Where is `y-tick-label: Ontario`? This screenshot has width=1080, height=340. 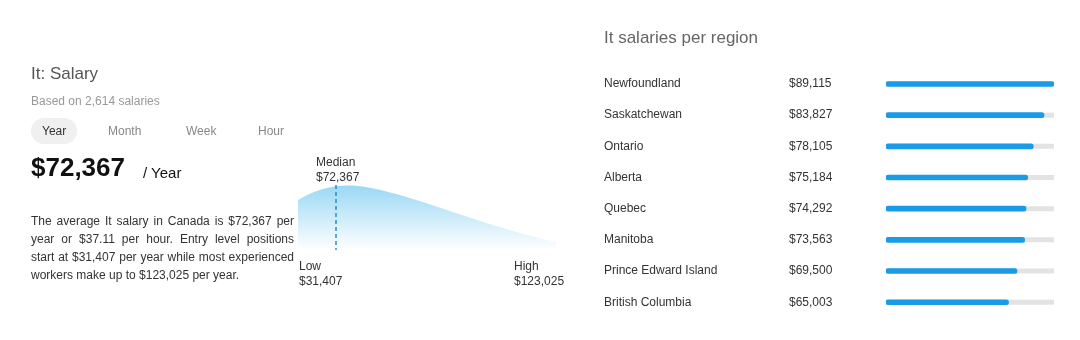
y-tick-label: Ontario is located at coordinates (624, 145).